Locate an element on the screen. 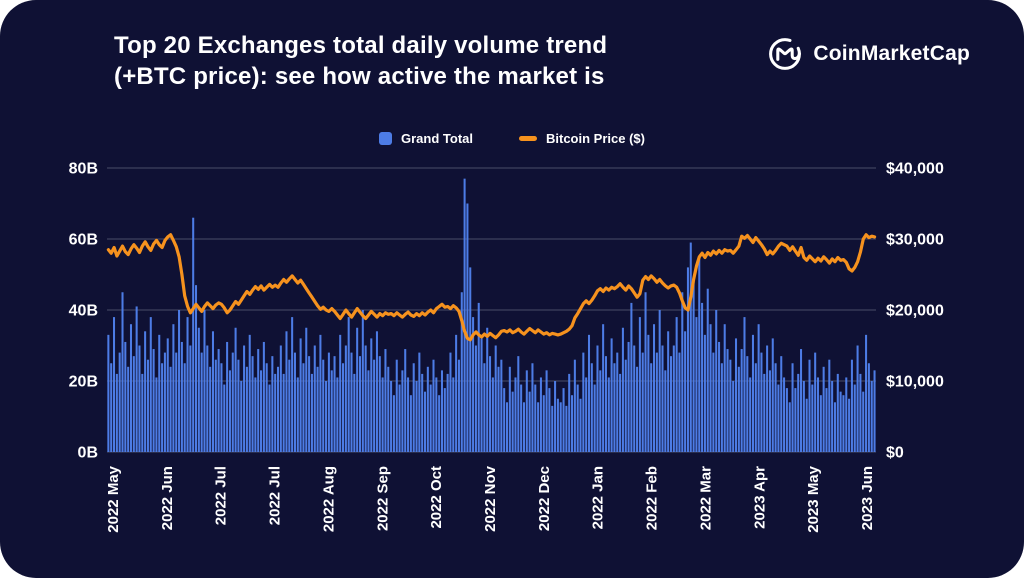  svg-text: 2022 Feb is located at coordinates (652, 498).